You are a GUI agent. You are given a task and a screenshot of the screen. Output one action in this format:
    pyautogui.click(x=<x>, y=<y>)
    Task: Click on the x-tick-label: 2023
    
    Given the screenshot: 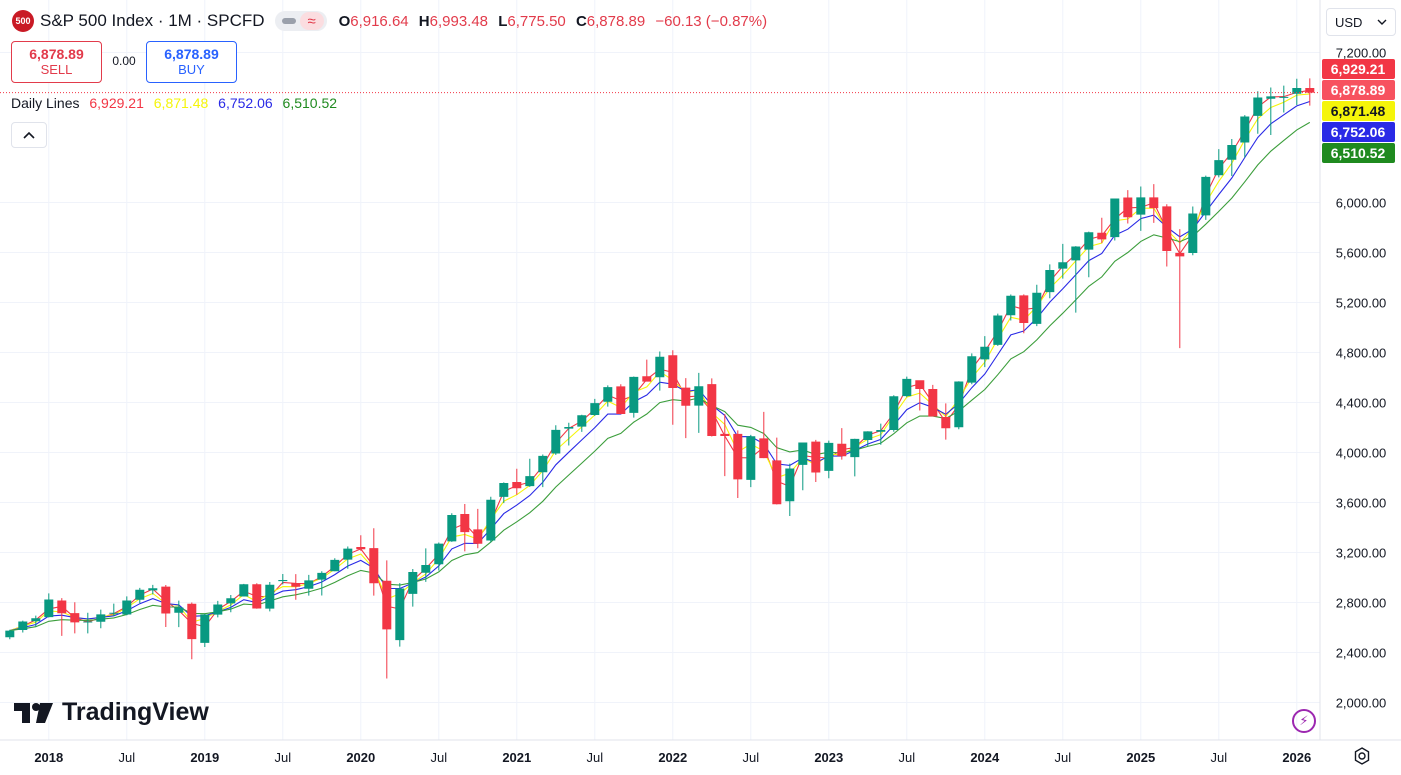 What is the action you would take?
    pyautogui.click(x=828, y=757)
    